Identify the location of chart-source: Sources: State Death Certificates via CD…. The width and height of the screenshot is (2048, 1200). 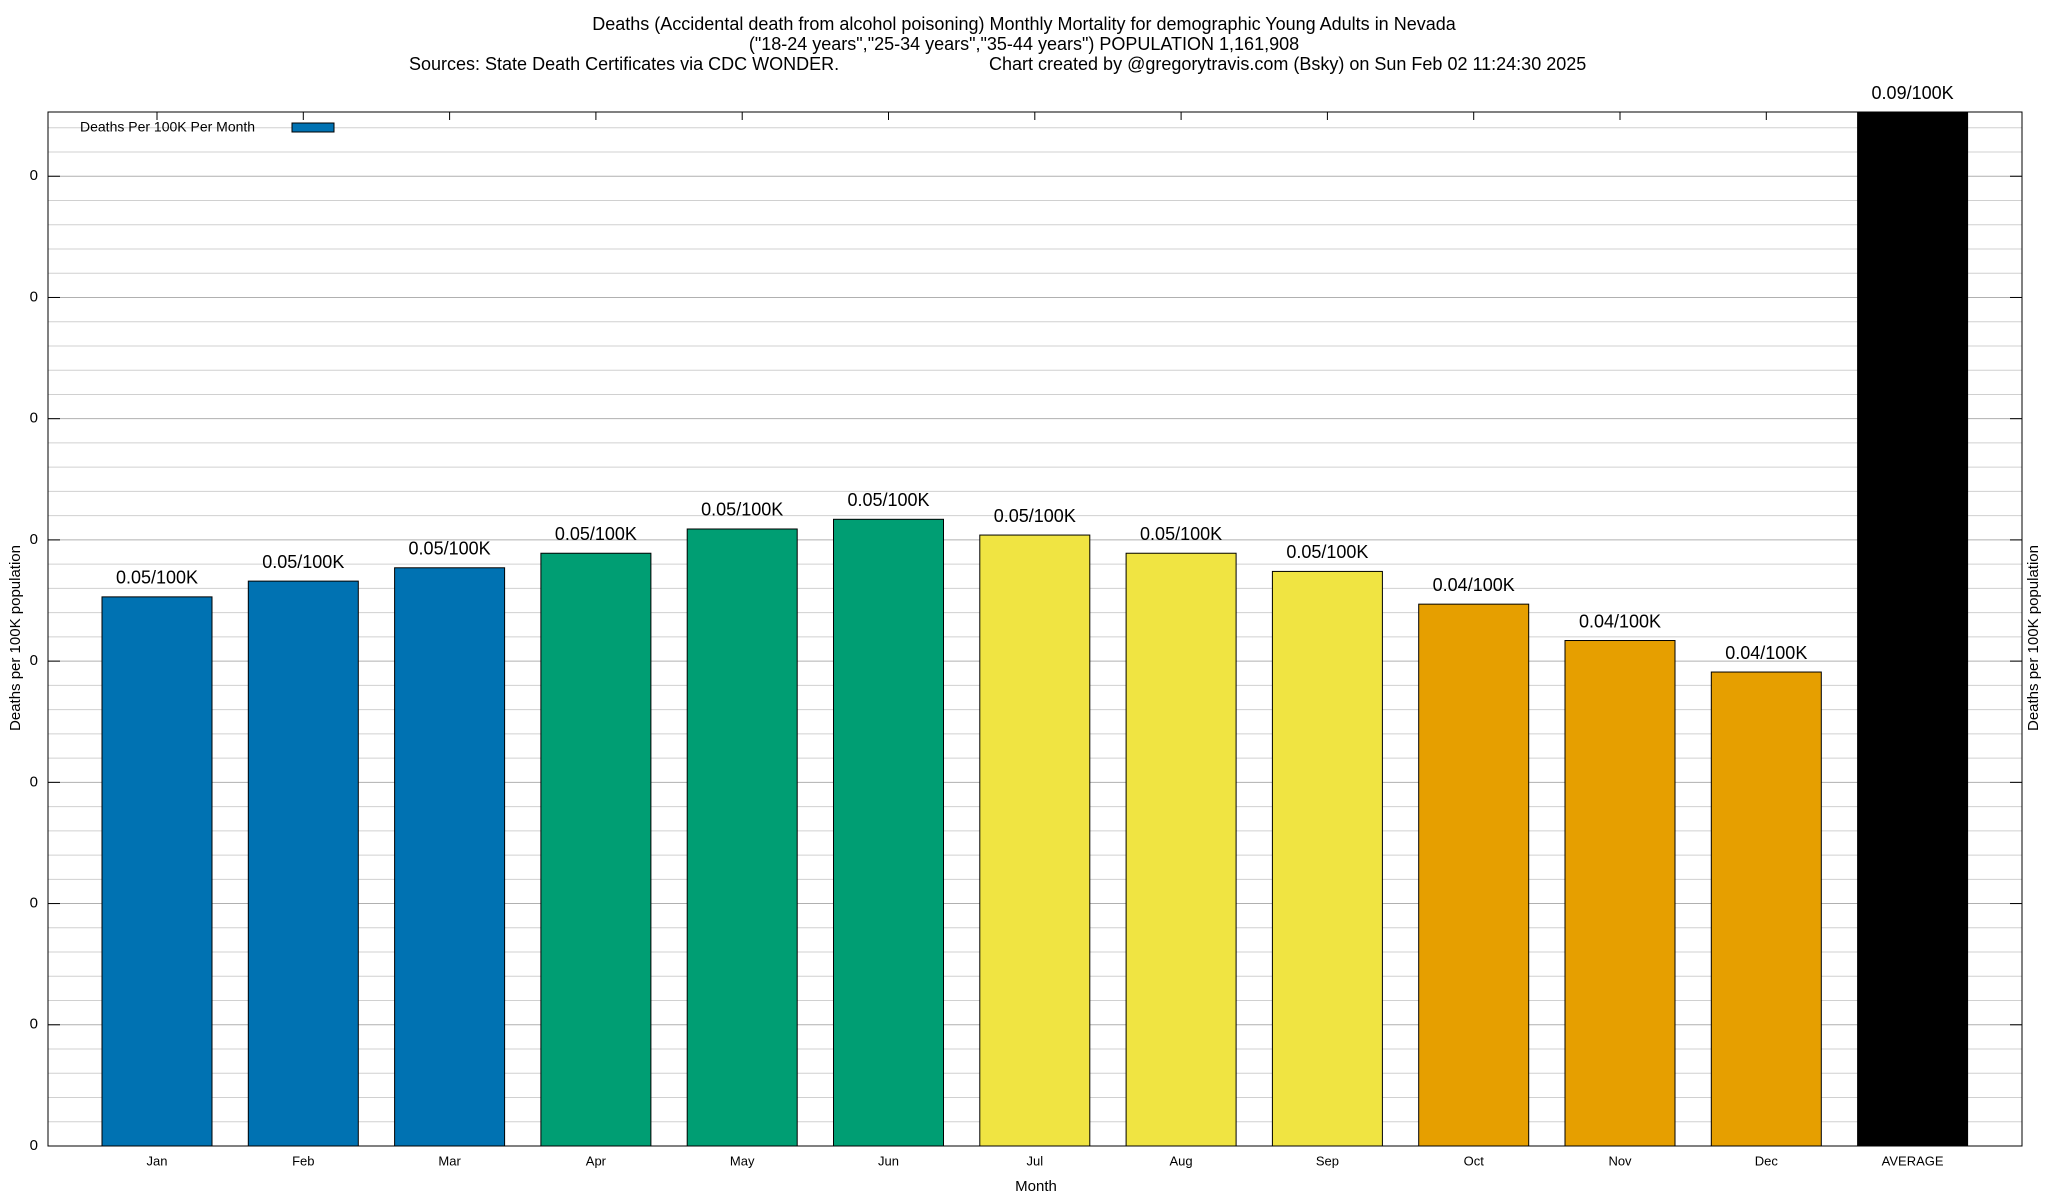
(624, 64).